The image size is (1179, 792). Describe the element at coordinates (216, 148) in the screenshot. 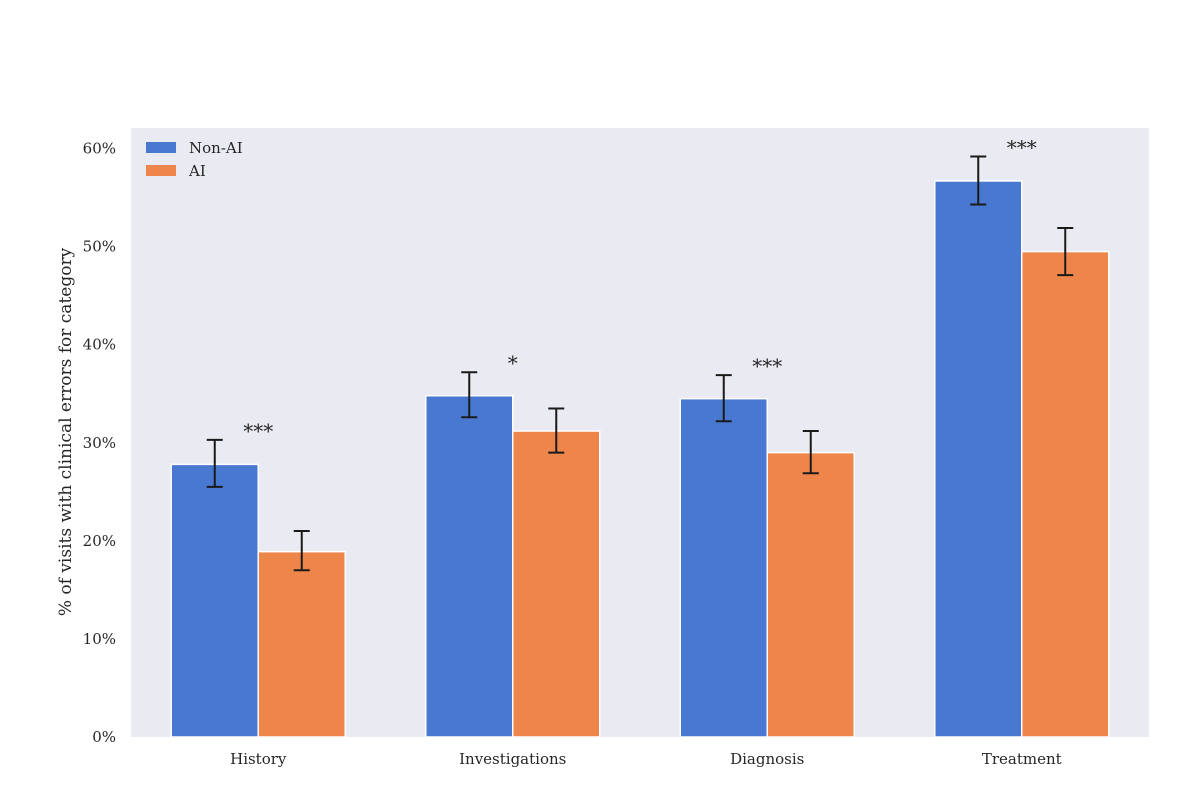

I see `legend-label: Non-AI` at that location.